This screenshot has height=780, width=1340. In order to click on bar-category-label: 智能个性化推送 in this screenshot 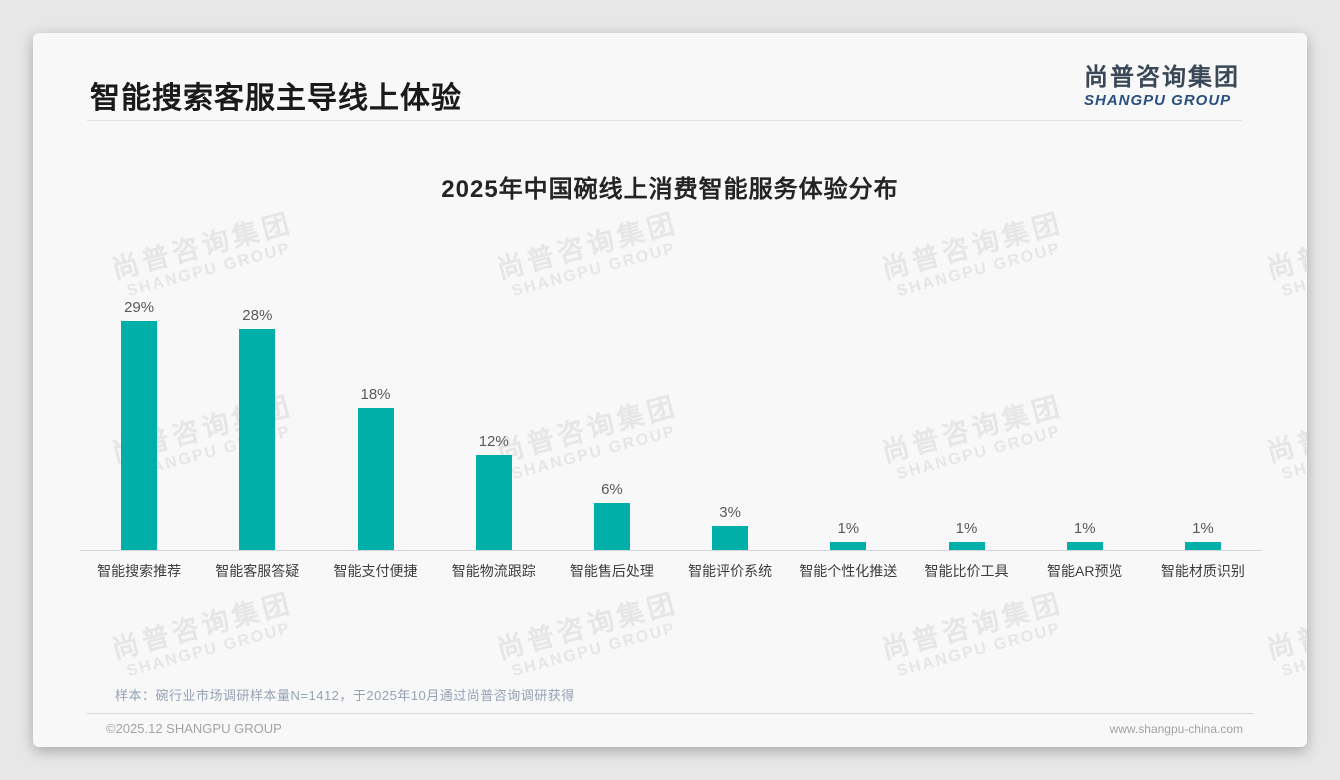, I will do `click(848, 571)`.